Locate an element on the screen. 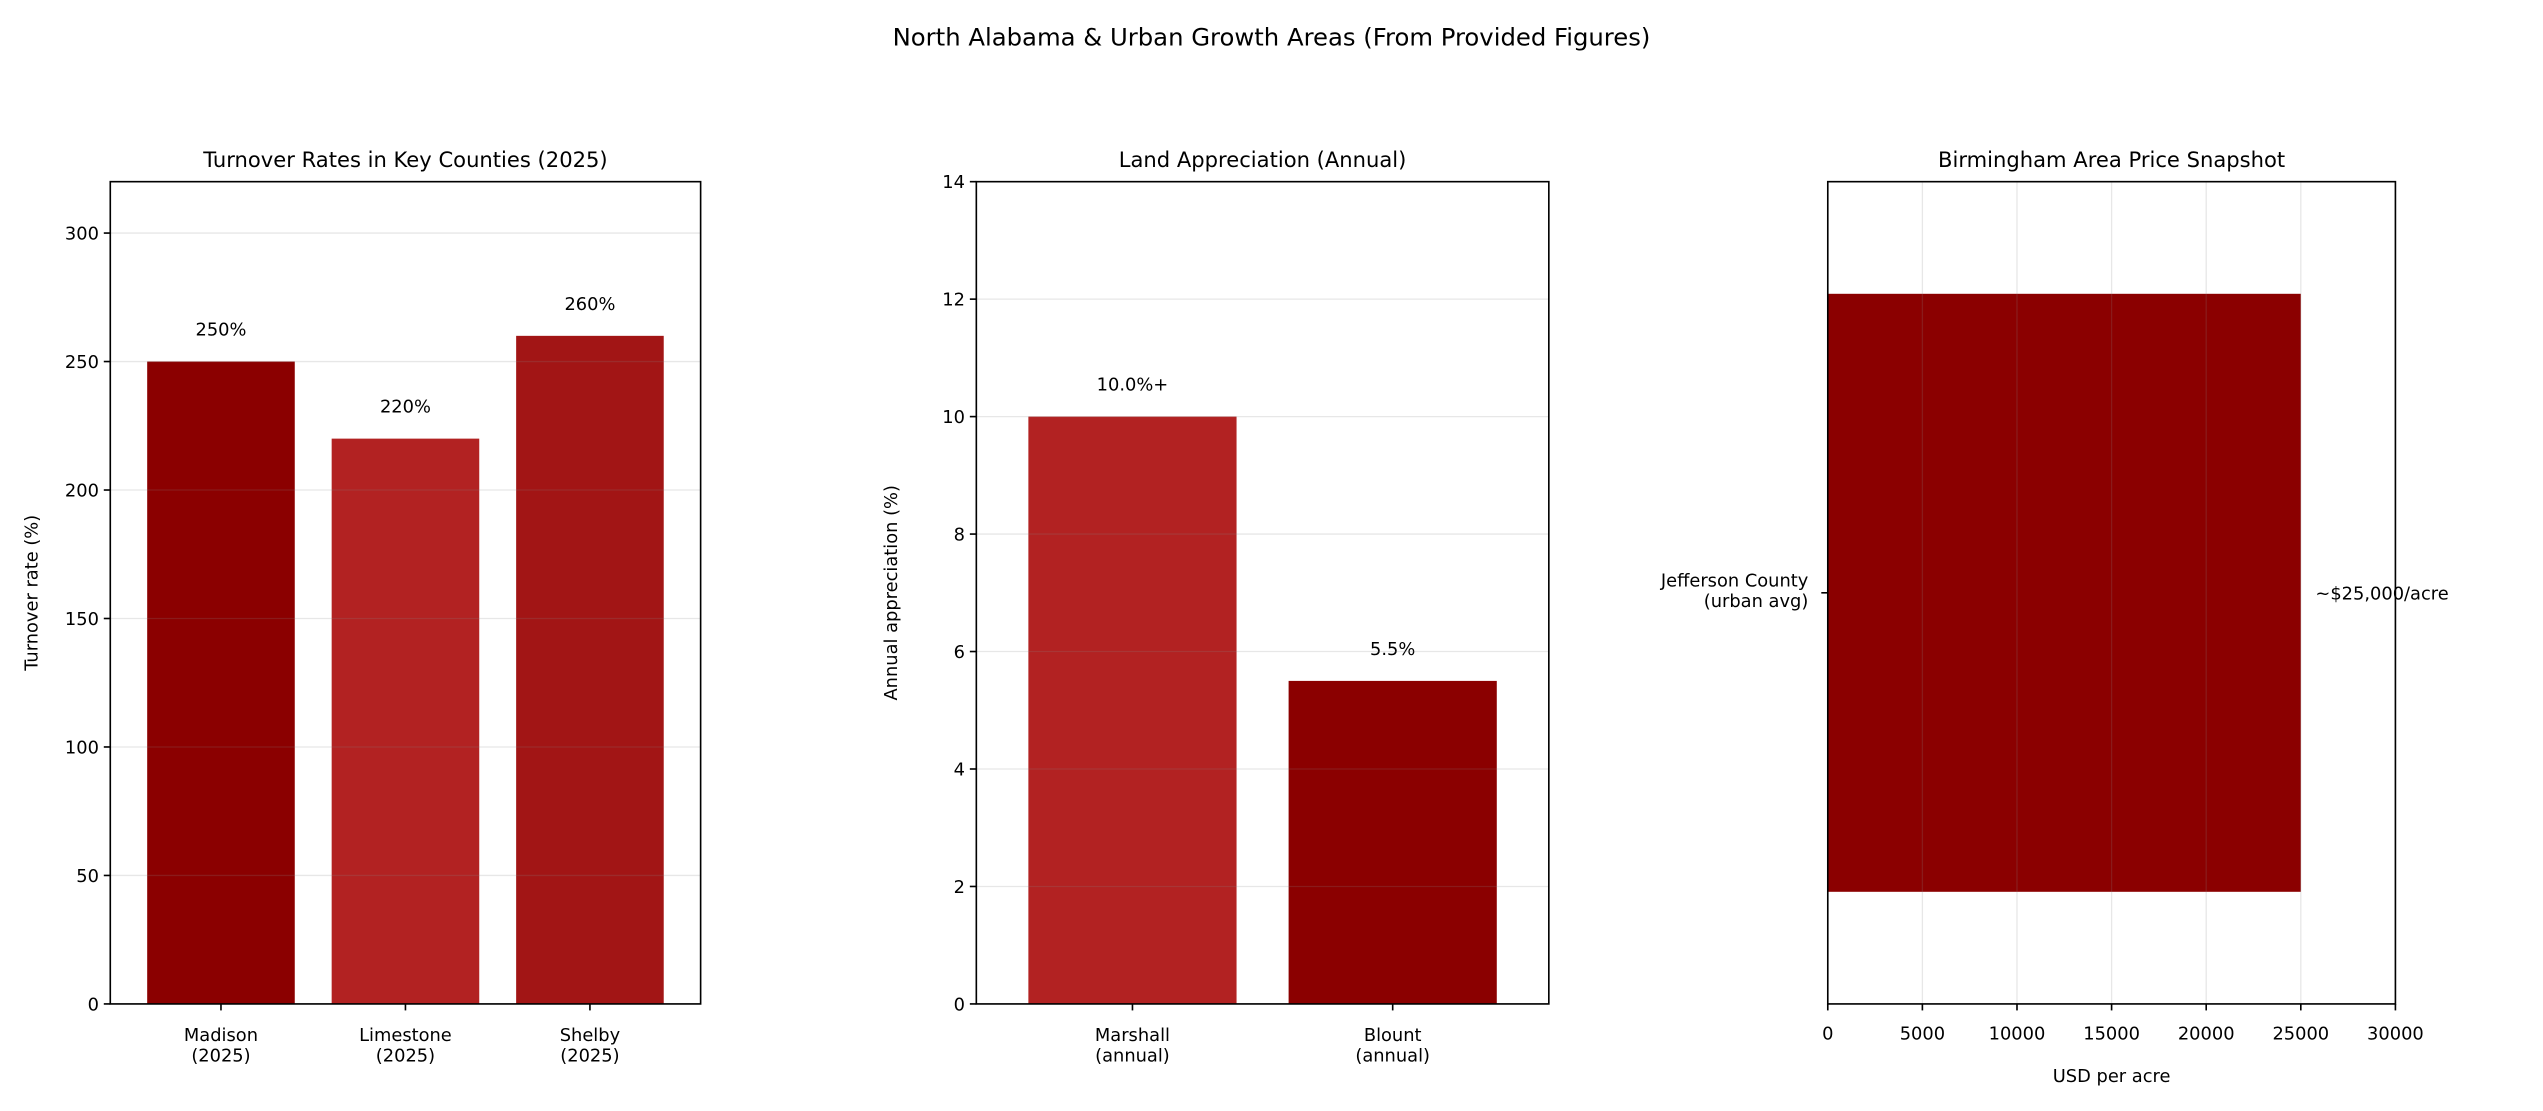 The height and width of the screenshot is (1111, 2543). y-axis-label: Annual appreciation (%) is located at coordinates (891, 592).